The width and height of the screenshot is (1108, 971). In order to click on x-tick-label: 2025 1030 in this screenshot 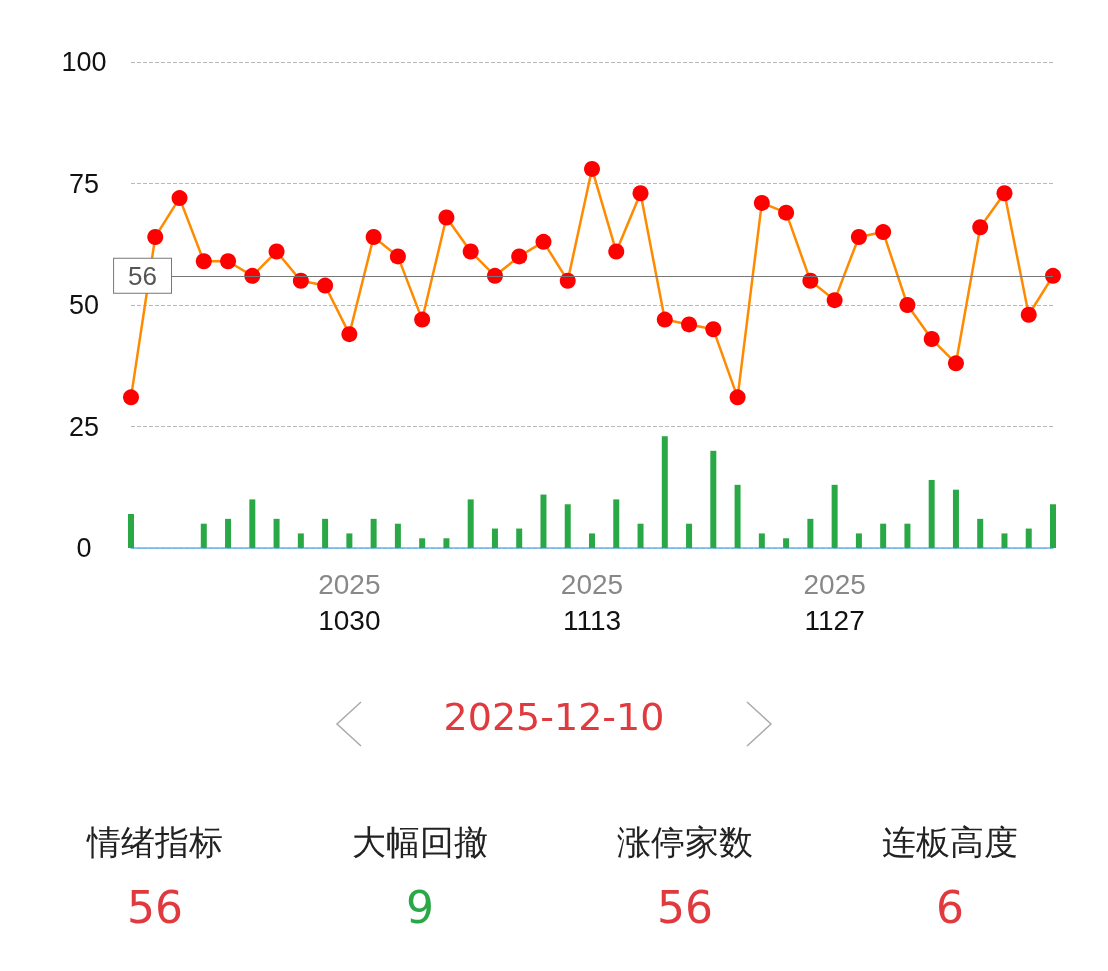, I will do `click(349, 602)`.